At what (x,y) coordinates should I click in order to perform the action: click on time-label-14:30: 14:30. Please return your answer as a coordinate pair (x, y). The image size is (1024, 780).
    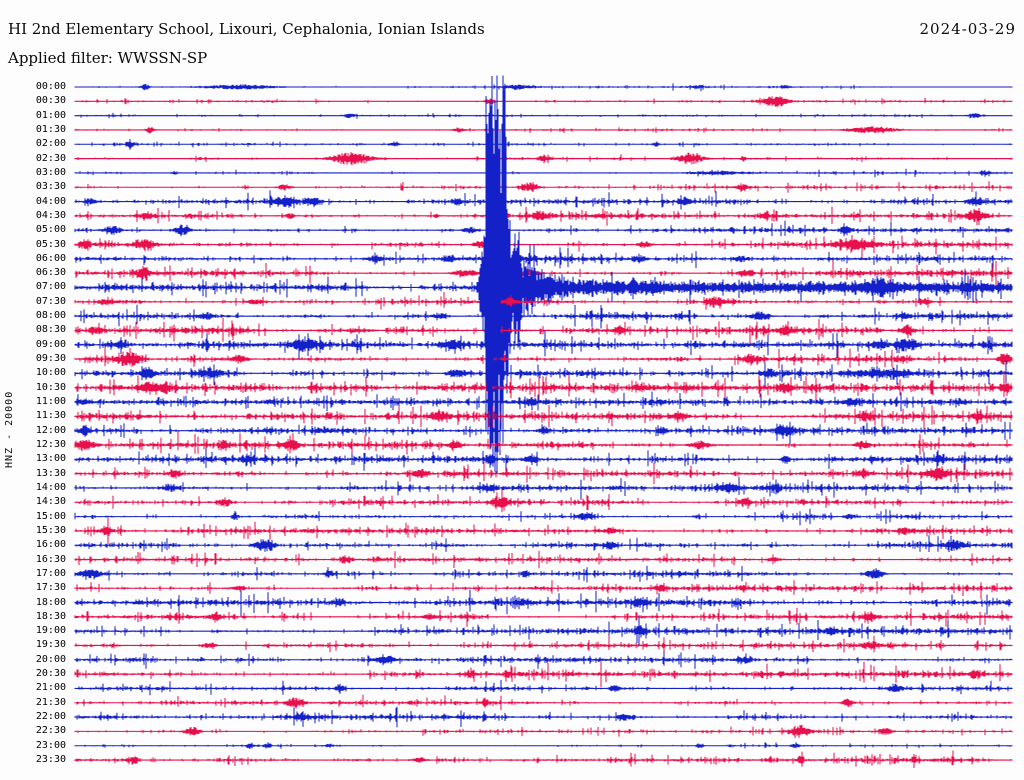
    Looking at the image, I should click on (50, 502).